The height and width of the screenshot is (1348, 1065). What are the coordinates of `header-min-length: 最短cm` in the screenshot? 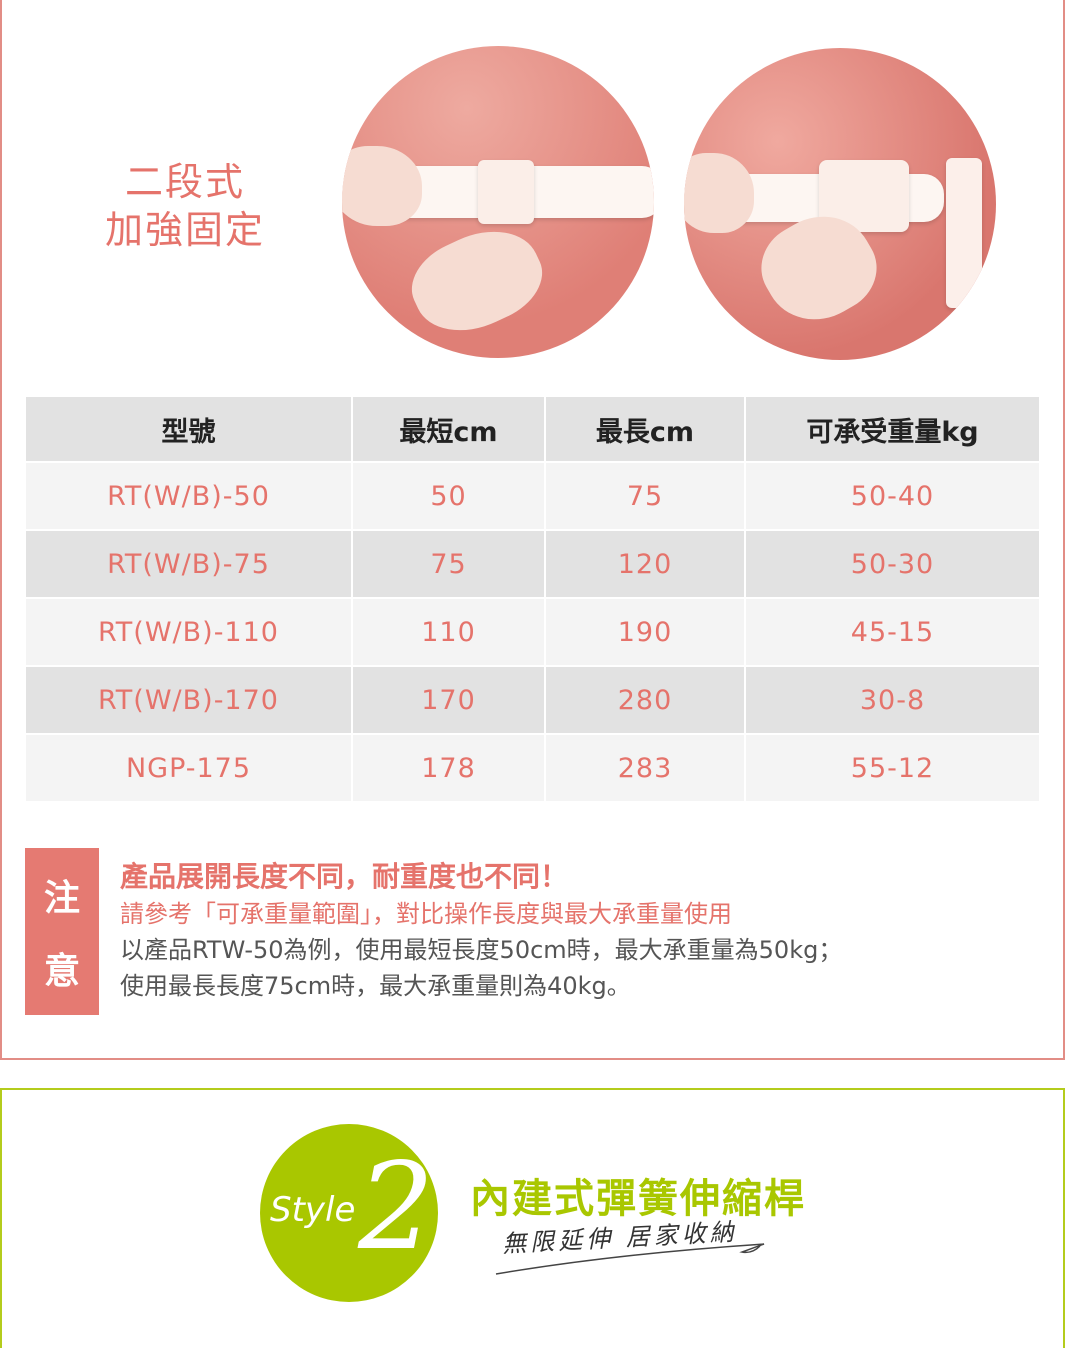 It's located at (448, 429).